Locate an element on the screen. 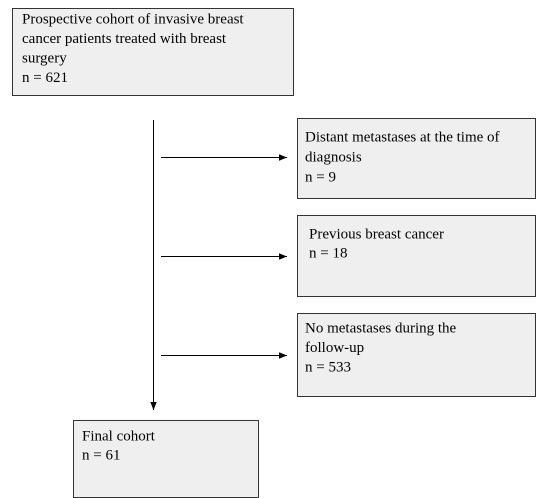  node-text: Prospective cohort of invasive breast is located at coordinates (133, 19).